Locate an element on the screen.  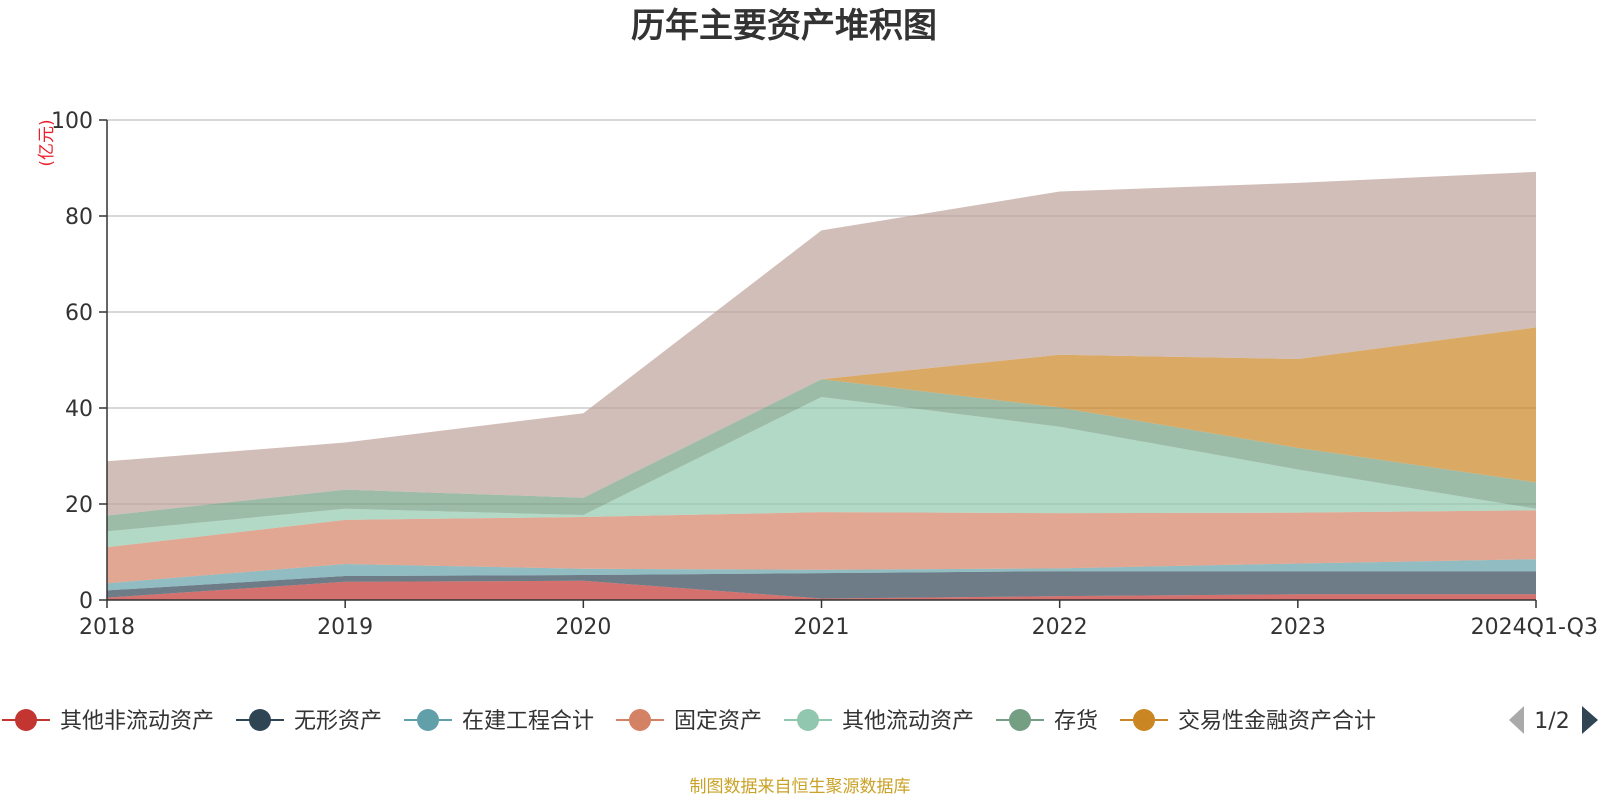
legend-item: 无形资产 is located at coordinates (309, 721).